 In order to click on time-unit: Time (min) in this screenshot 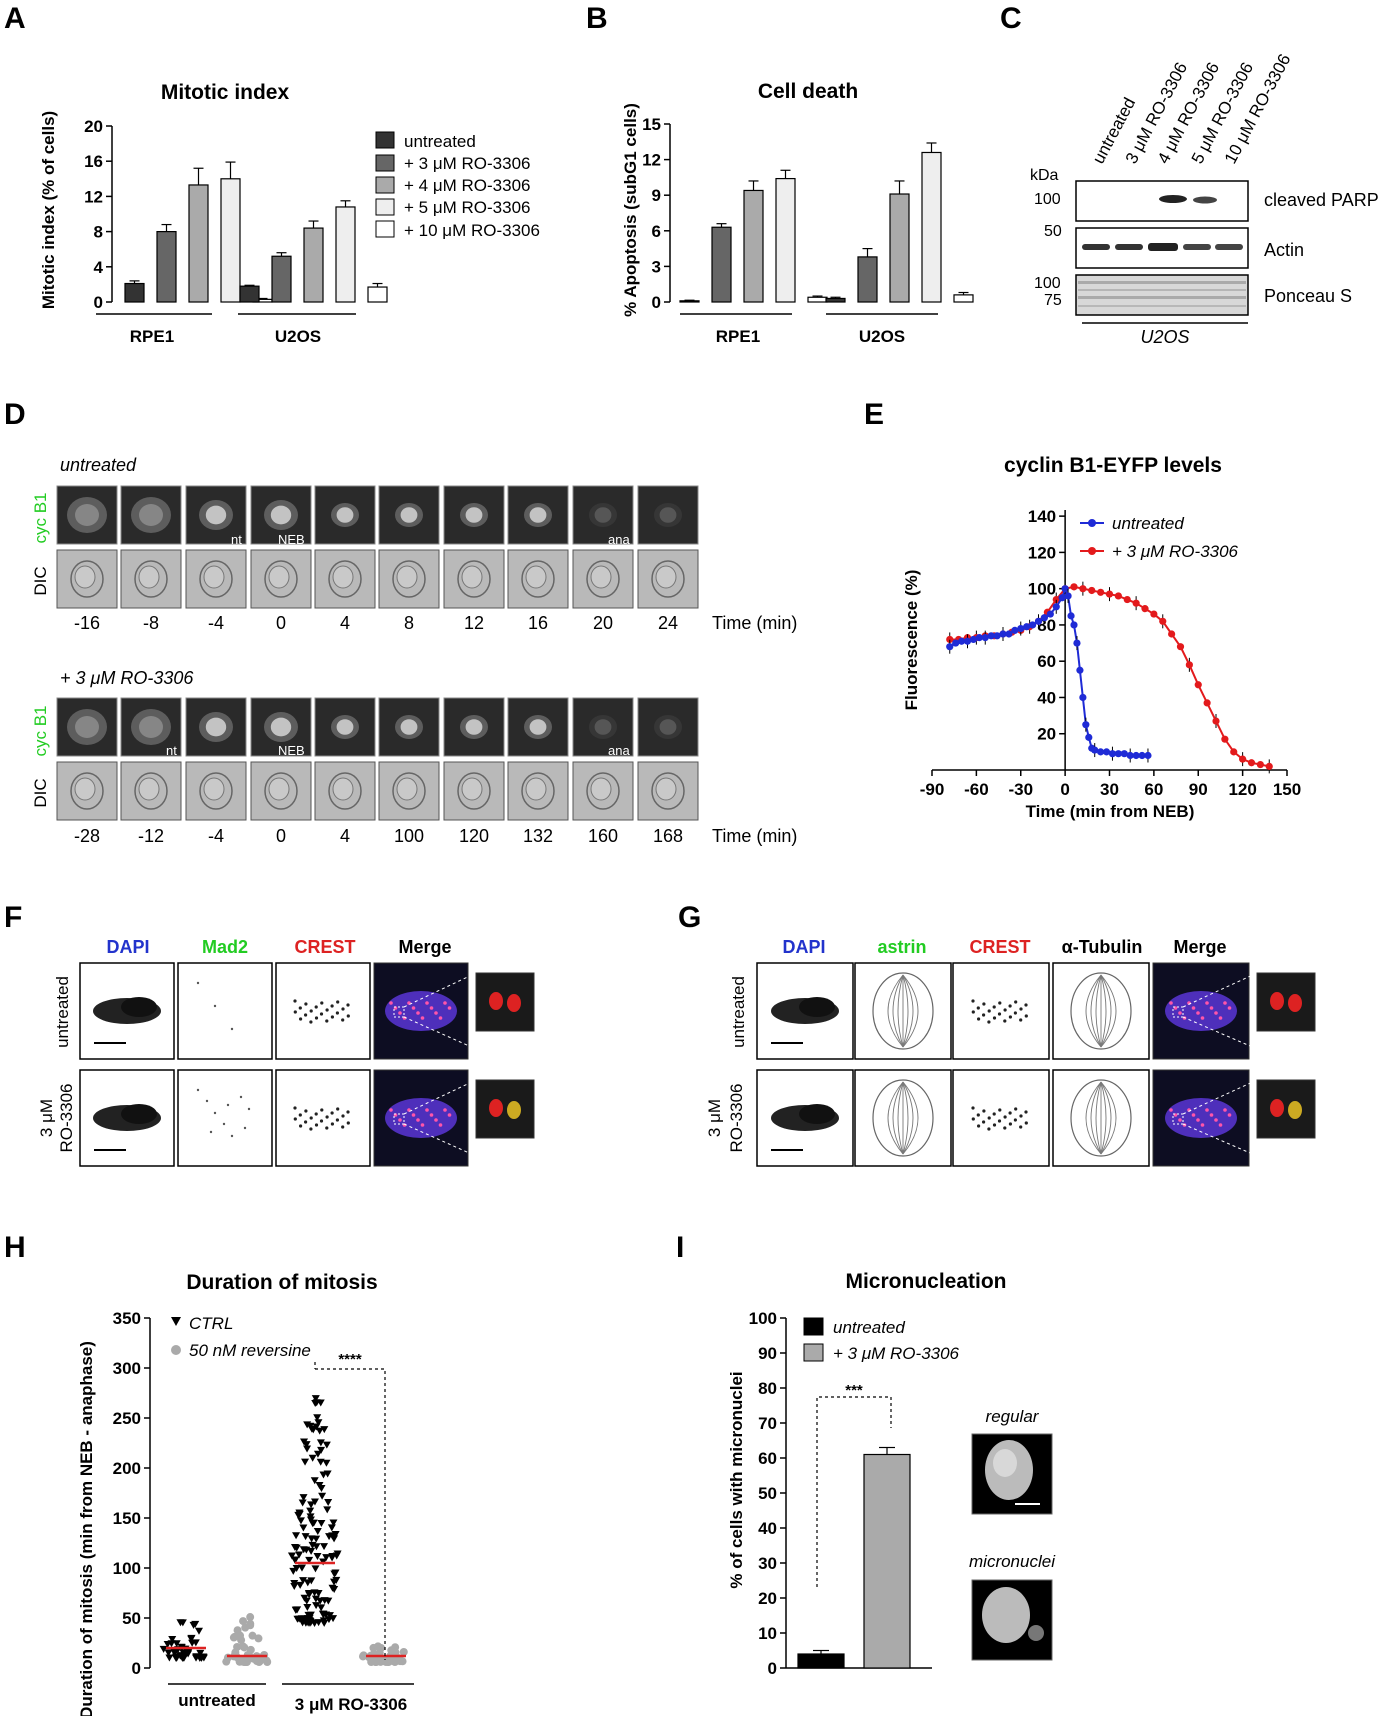, I will do `click(754, 836)`.